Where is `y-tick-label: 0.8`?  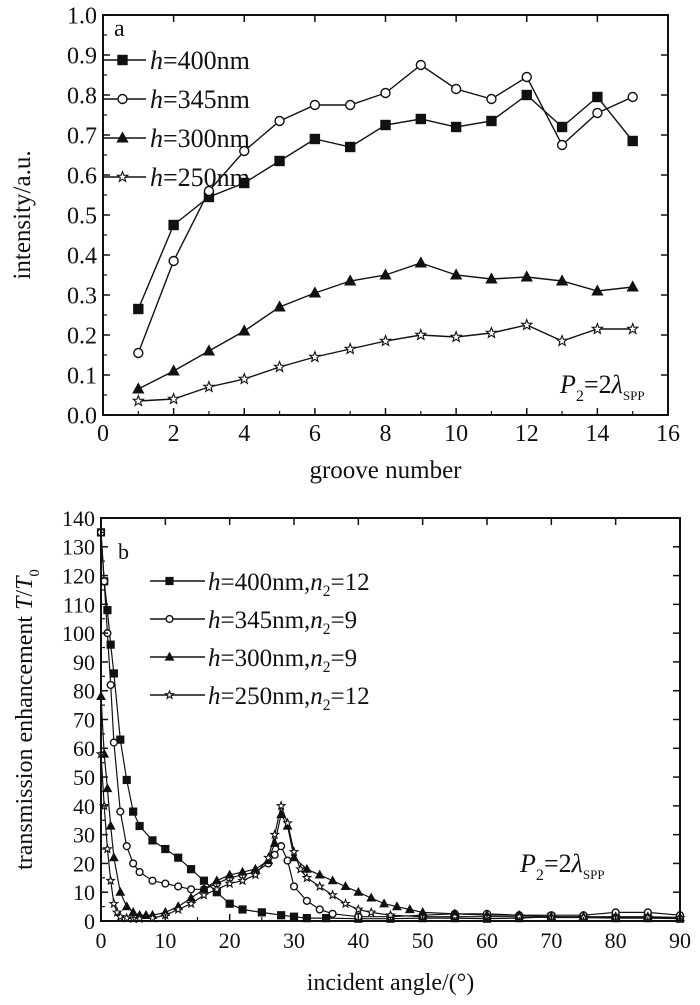 y-tick-label: 0.8 is located at coordinates (82, 97).